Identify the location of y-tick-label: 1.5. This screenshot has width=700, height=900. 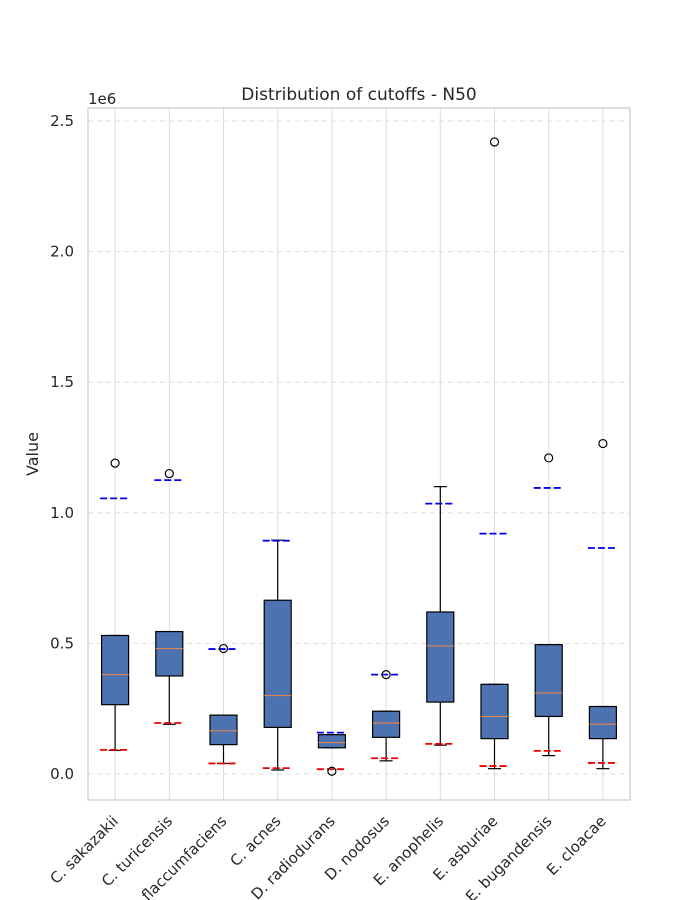
(62, 382).